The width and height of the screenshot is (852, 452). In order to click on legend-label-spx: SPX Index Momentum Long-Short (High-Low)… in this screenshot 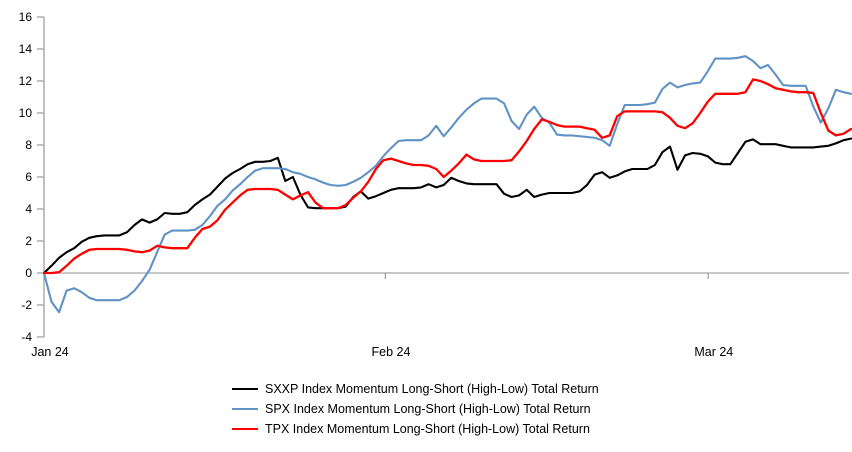, I will do `click(428, 409)`.